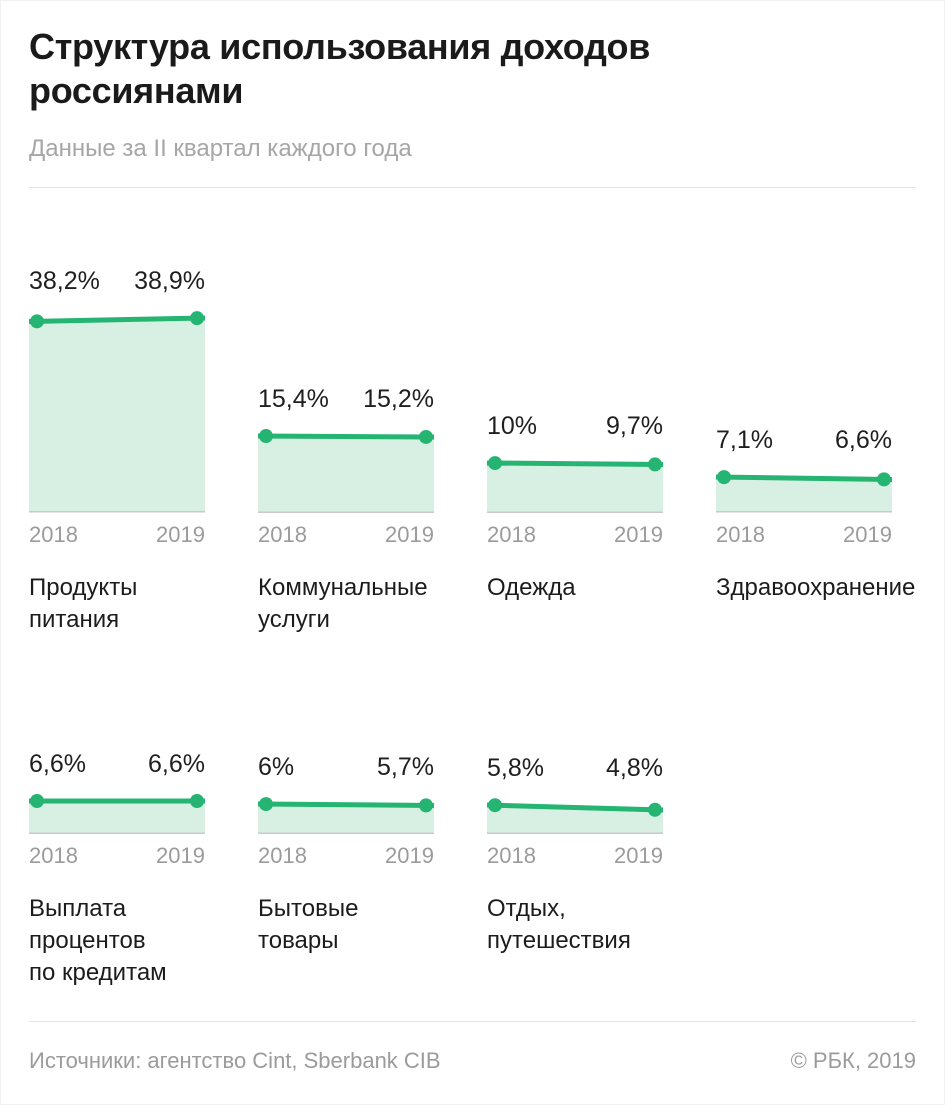 This screenshot has height=1105, width=945. I want to click on plot-area: 5,8% 4,8%, so click(575, 791).